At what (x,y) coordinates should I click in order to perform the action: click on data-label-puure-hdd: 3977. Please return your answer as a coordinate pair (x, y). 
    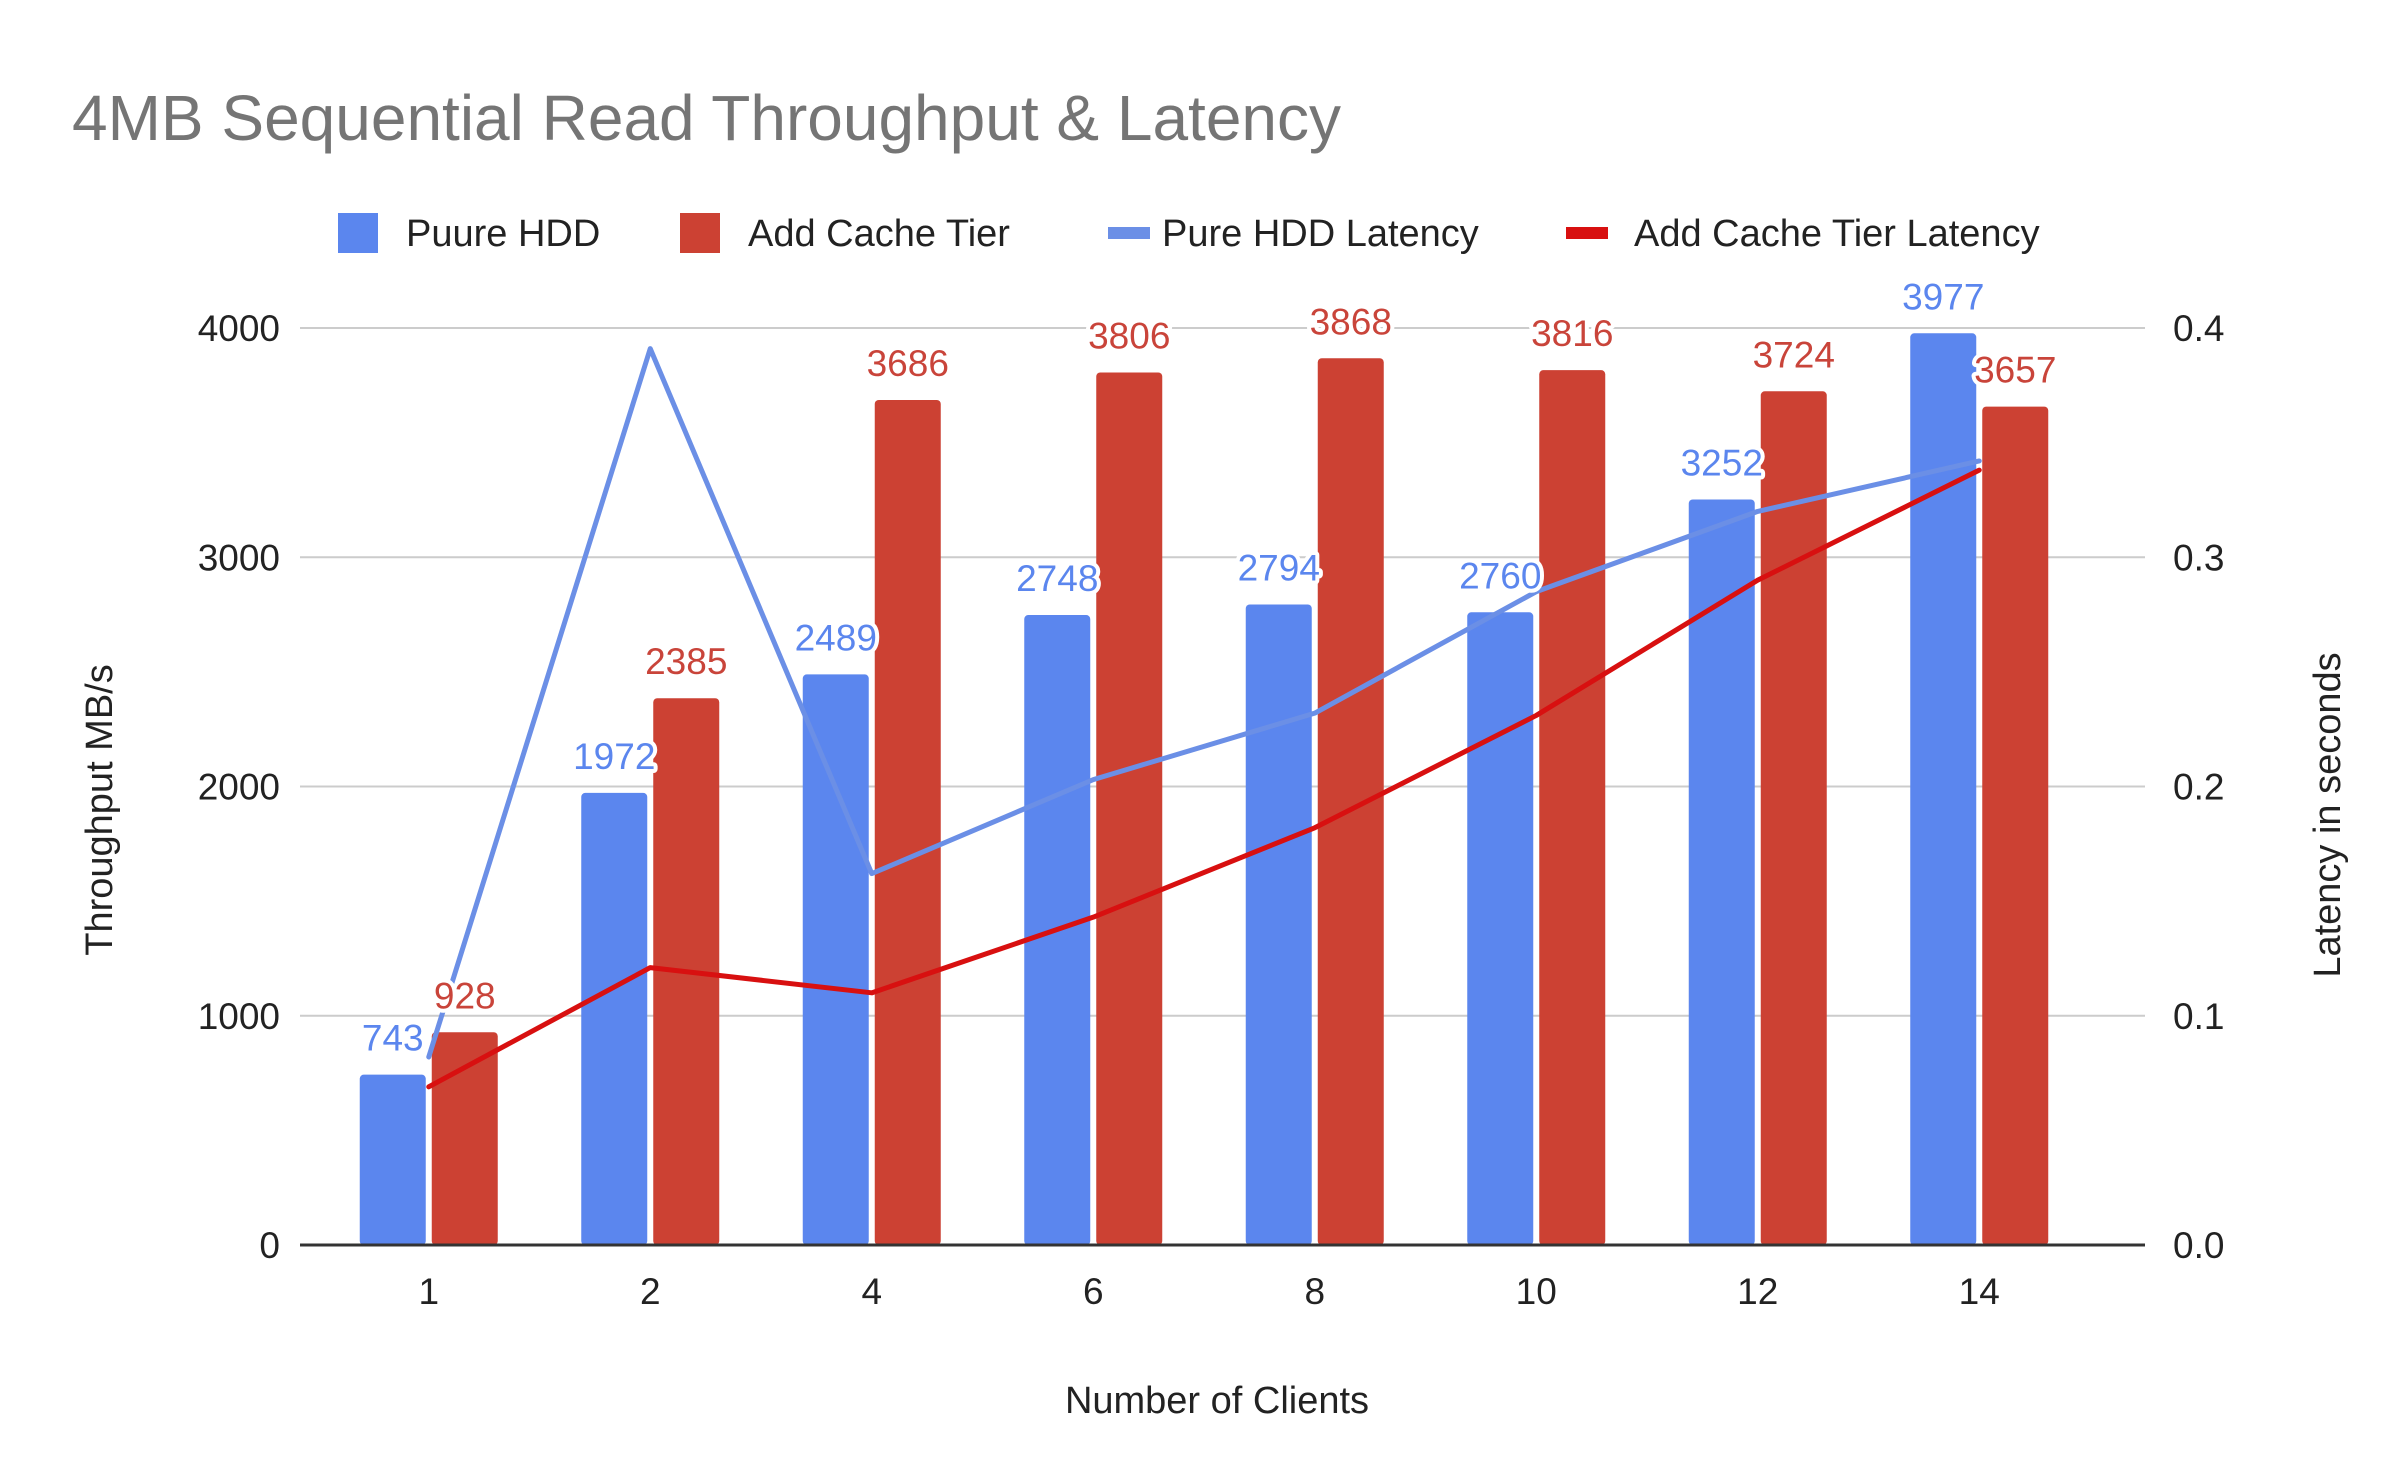
    Looking at the image, I should click on (1943, 296).